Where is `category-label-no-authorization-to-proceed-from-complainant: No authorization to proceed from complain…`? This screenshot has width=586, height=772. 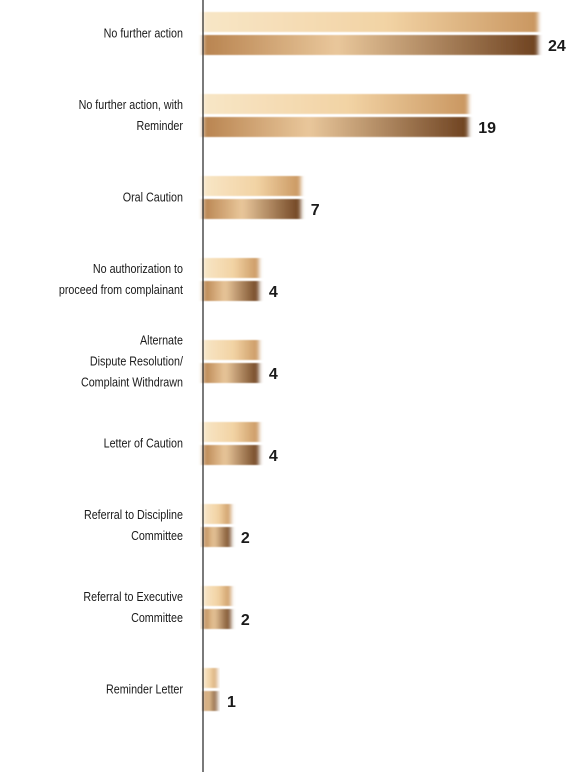 category-label-no-authorization-to-proceed-from-complainant: No authorization to proceed from complain… is located at coordinates (121, 279).